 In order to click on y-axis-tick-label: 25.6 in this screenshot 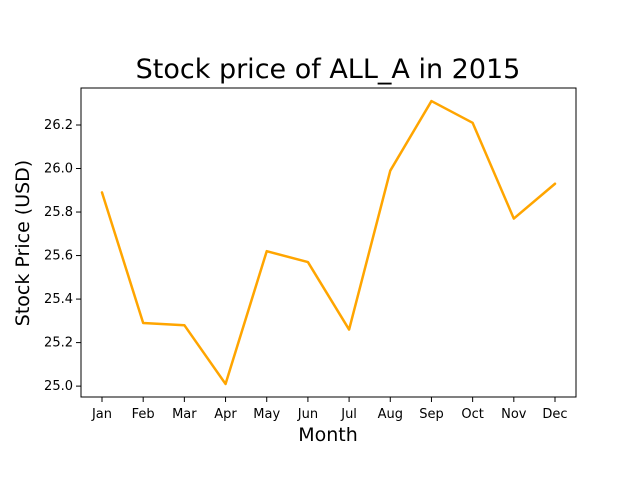, I will do `click(58, 256)`.